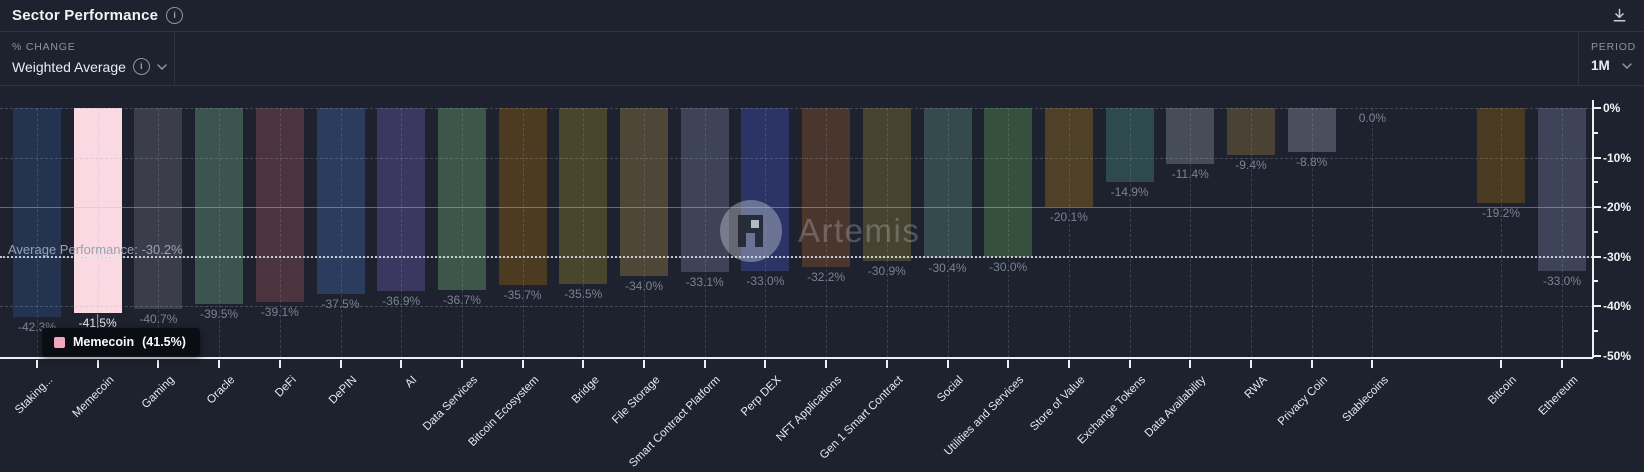 The width and height of the screenshot is (1644, 472). What do you see at coordinates (175, 15) in the screenshot?
I see `title-info-icon: i` at bounding box center [175, 15].